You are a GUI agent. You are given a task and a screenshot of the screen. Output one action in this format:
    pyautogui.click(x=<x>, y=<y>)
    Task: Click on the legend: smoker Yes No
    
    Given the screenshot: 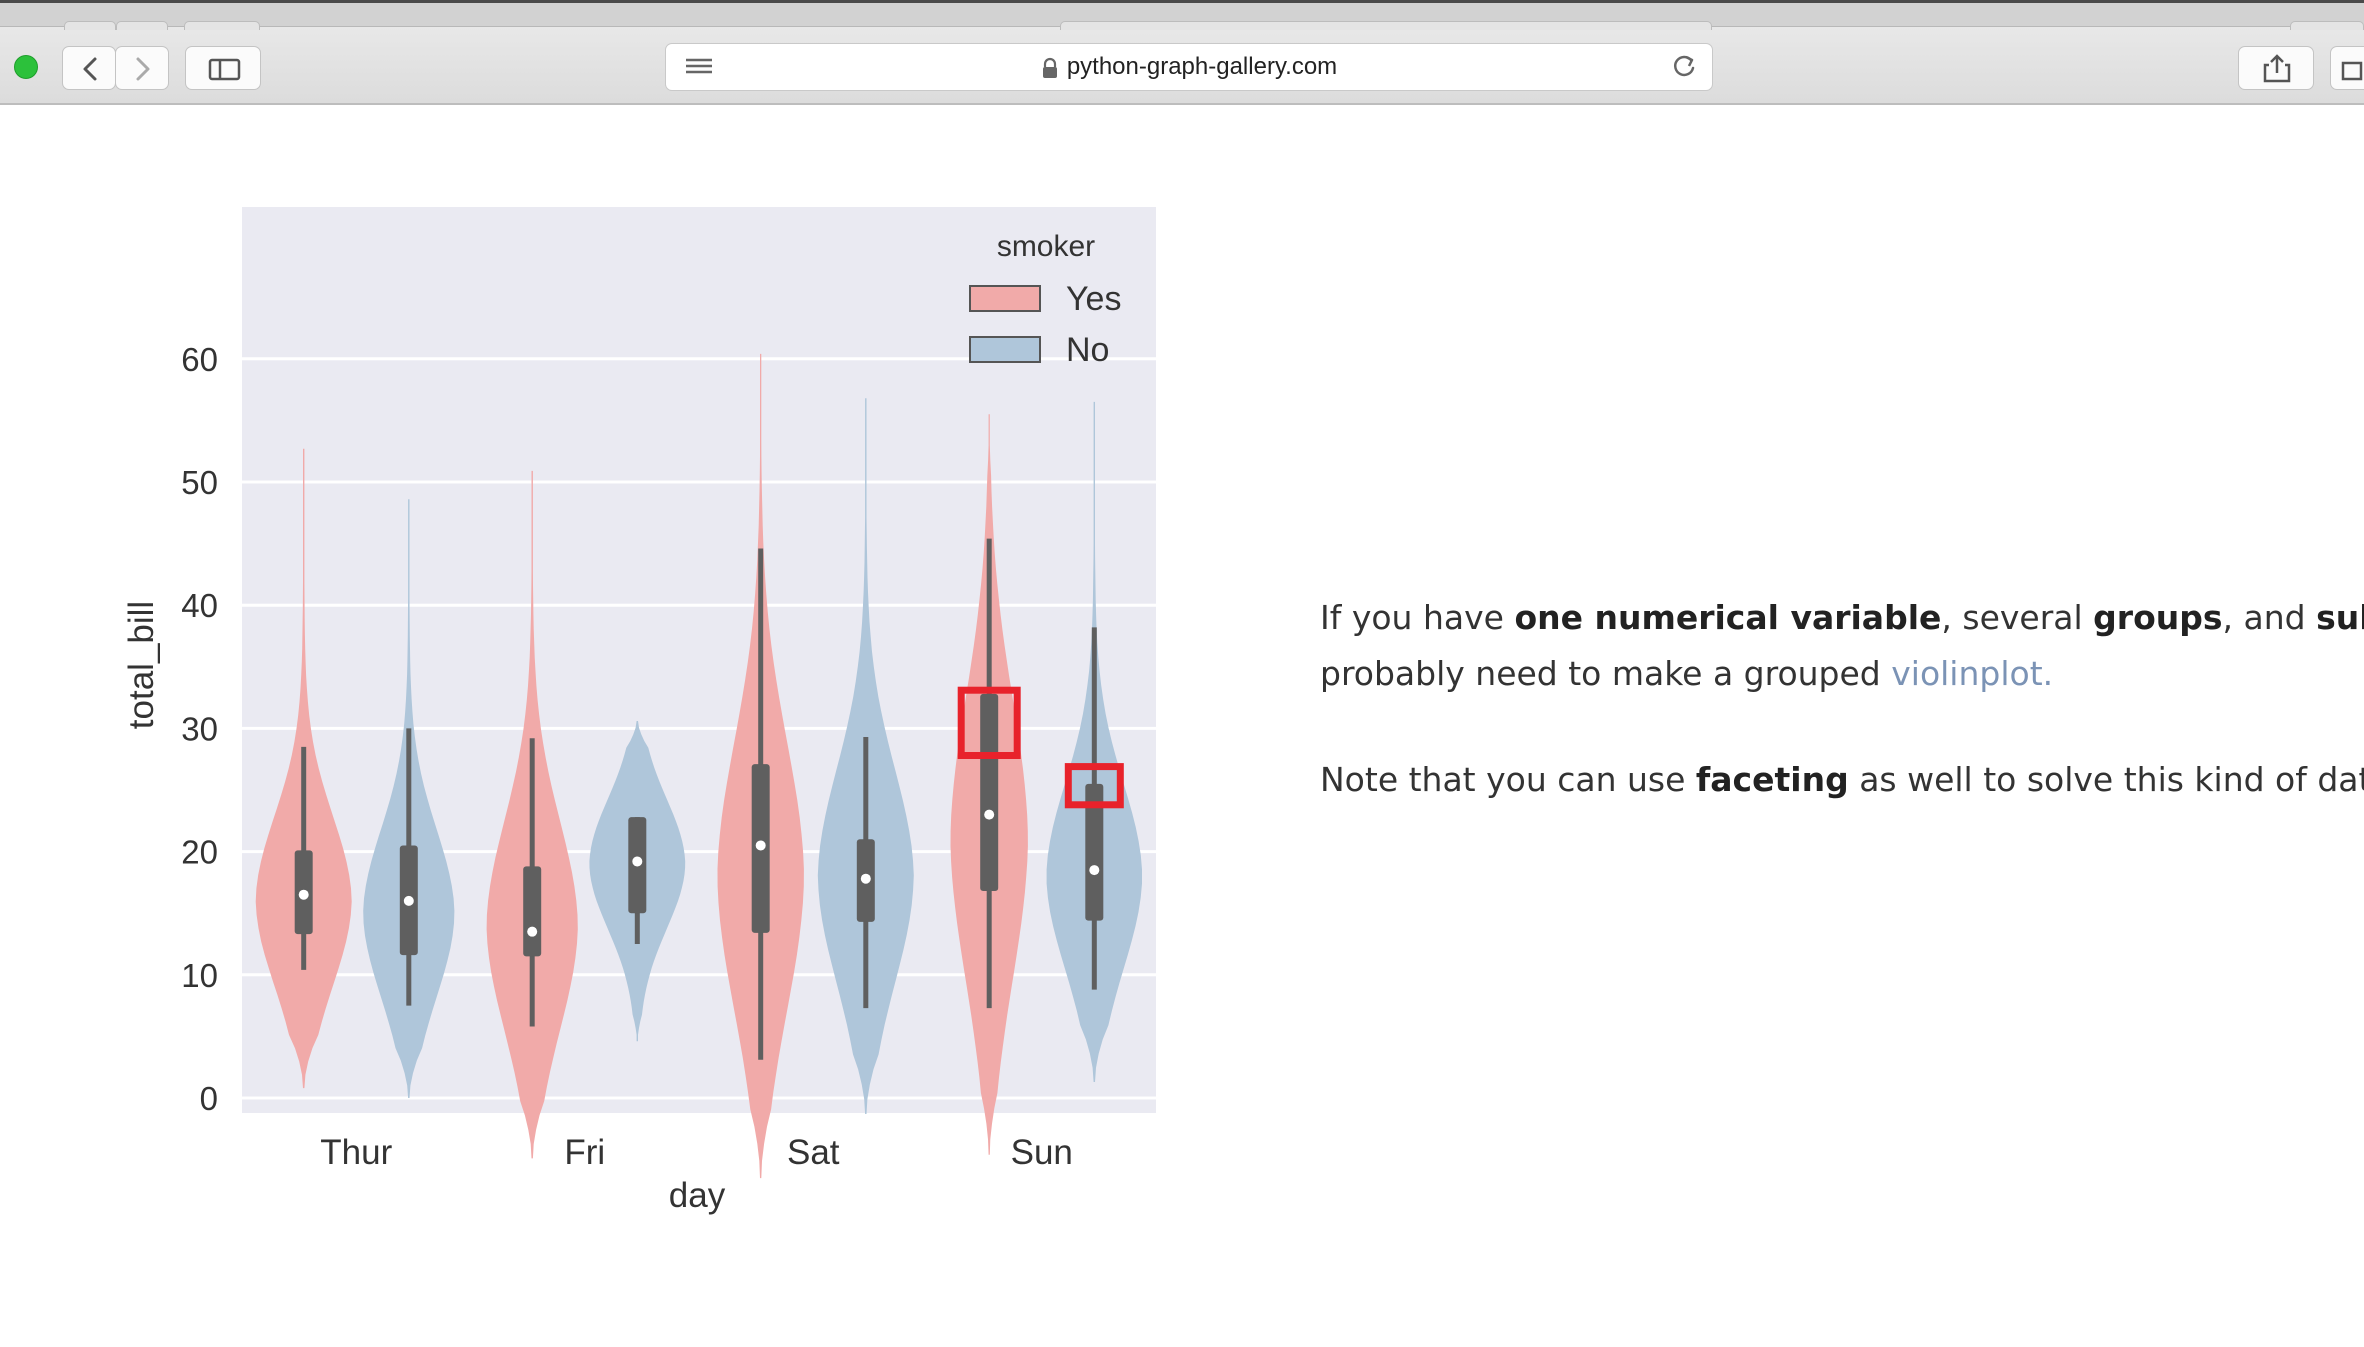 What is the action you would take?
    pyautogui.click(x=1045, y=299)
    